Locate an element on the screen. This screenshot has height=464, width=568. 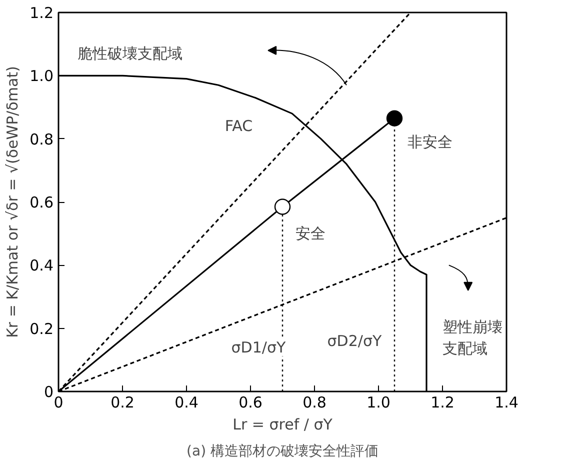
annotation: σD2/σY is located at coordinates (354, 341).